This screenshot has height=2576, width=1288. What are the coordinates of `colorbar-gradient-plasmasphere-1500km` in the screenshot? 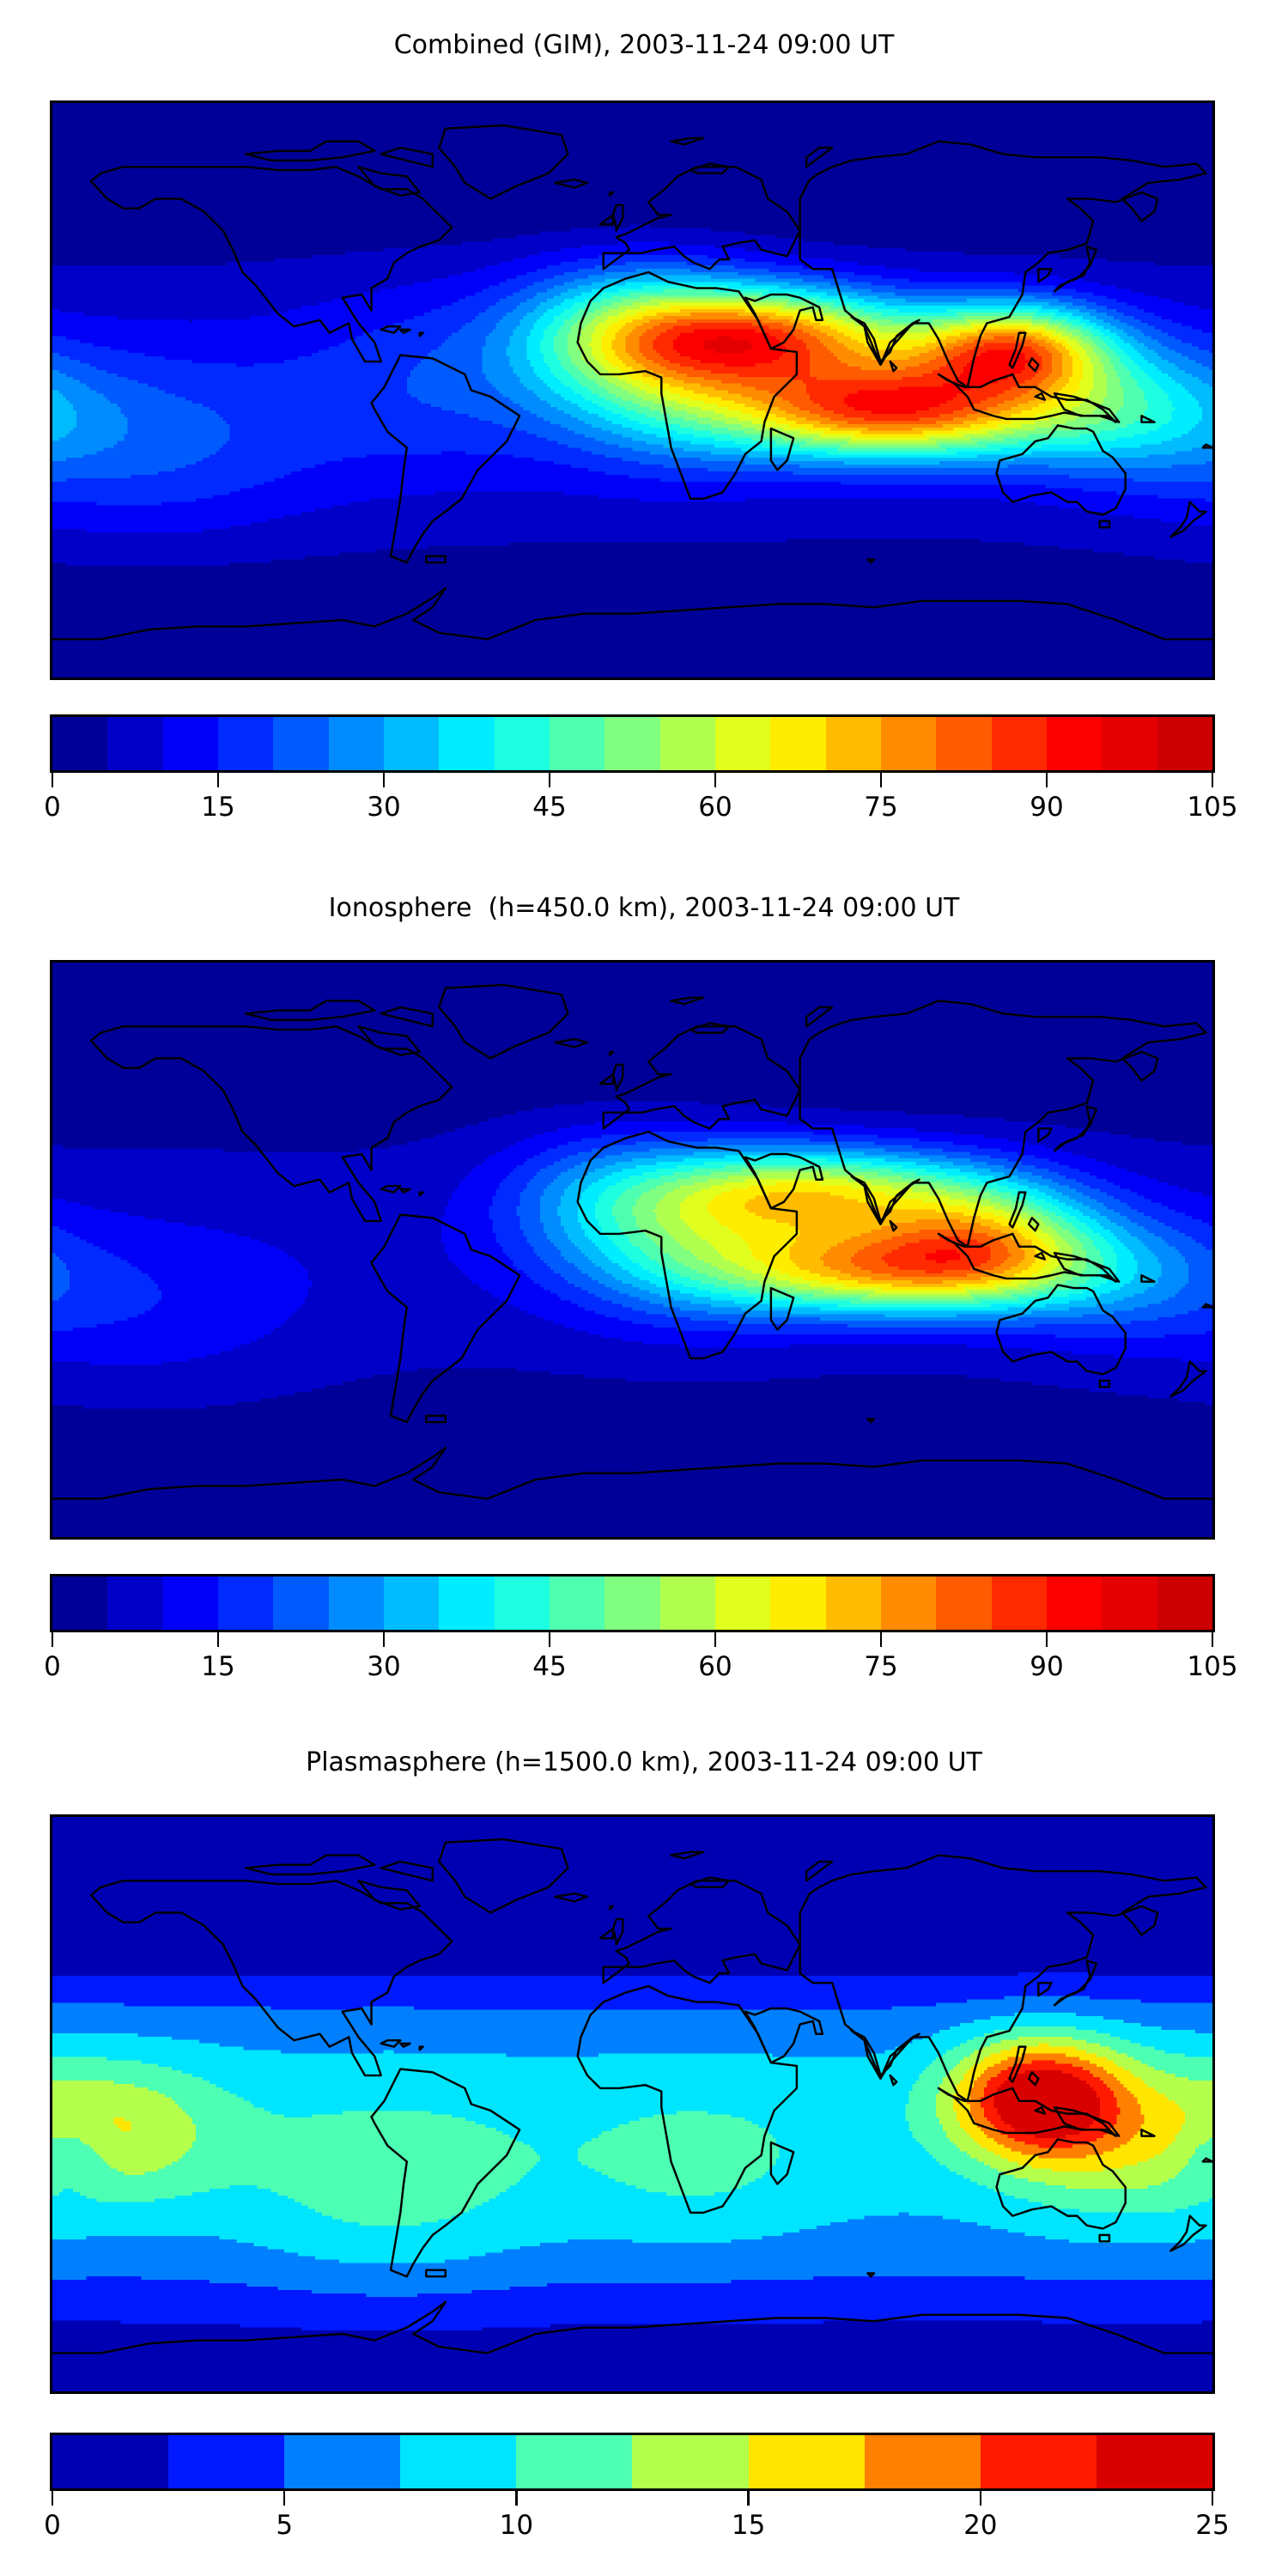 It's located at (632, 2462).